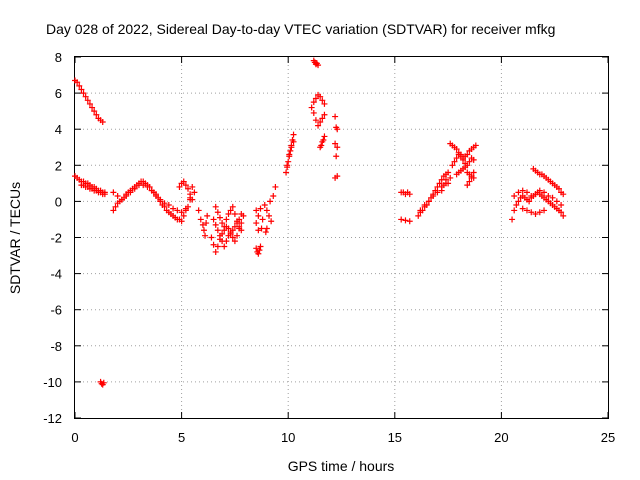 This screenshot has width=640, height=480. I want to click on y-tick-label: 0, so click(58, 201).